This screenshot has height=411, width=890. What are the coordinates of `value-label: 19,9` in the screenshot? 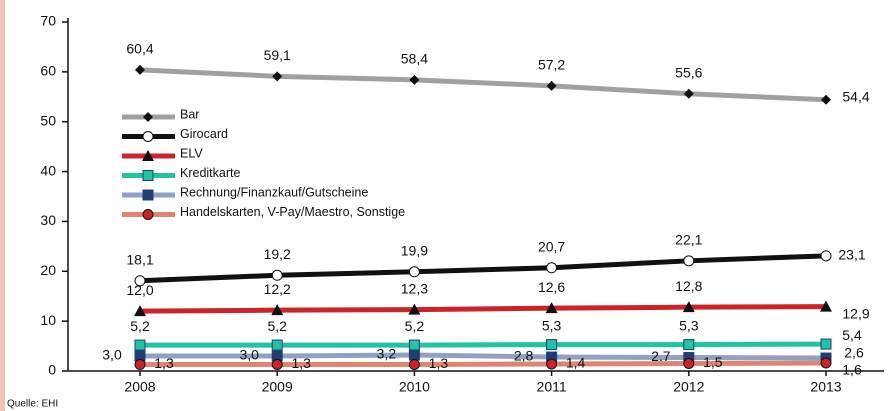 It's located at (414, 250).